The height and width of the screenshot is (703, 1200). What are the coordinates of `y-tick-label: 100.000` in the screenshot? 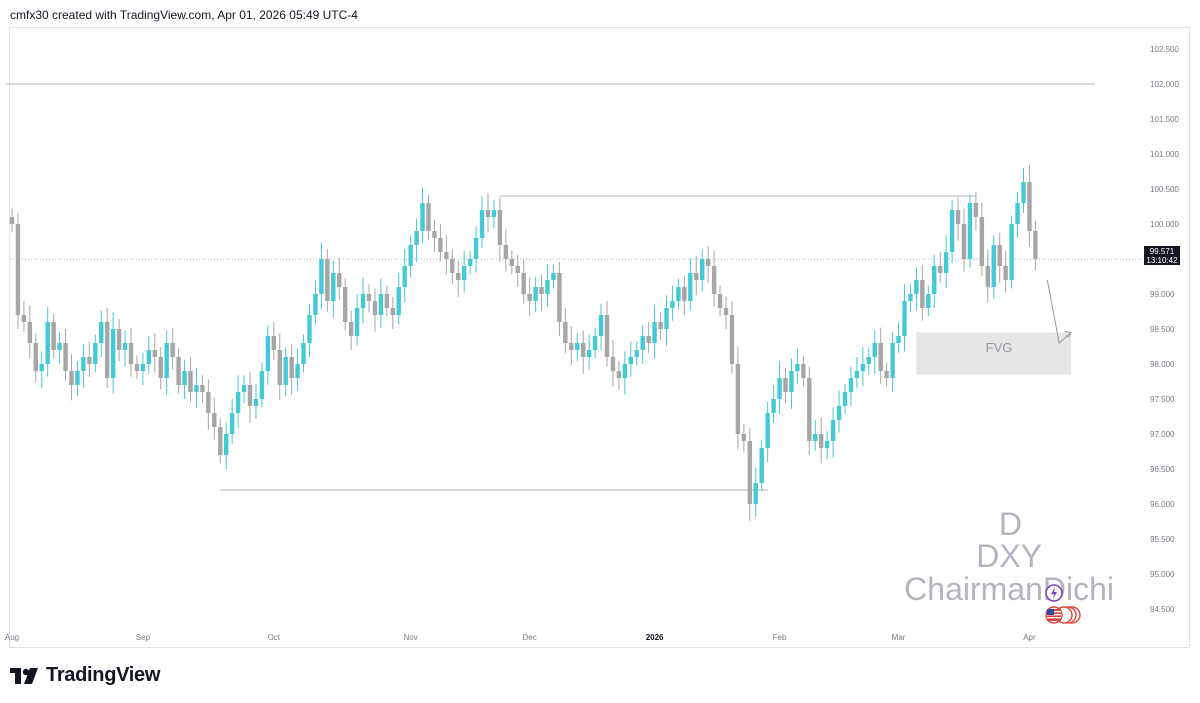 It's located at (1164, 224).